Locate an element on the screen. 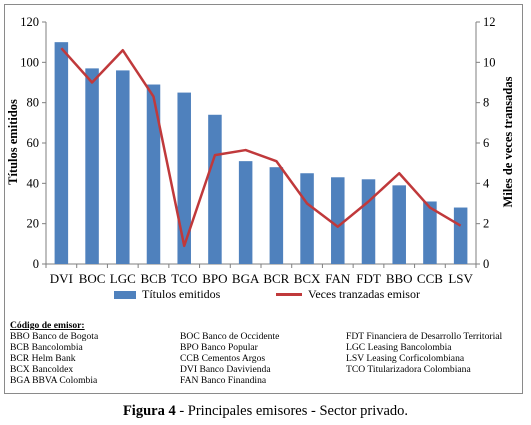 The height and width of the screenshot is (425, 531). y-axis-label: Títulos emitidos is located at coordinates (13, 142).